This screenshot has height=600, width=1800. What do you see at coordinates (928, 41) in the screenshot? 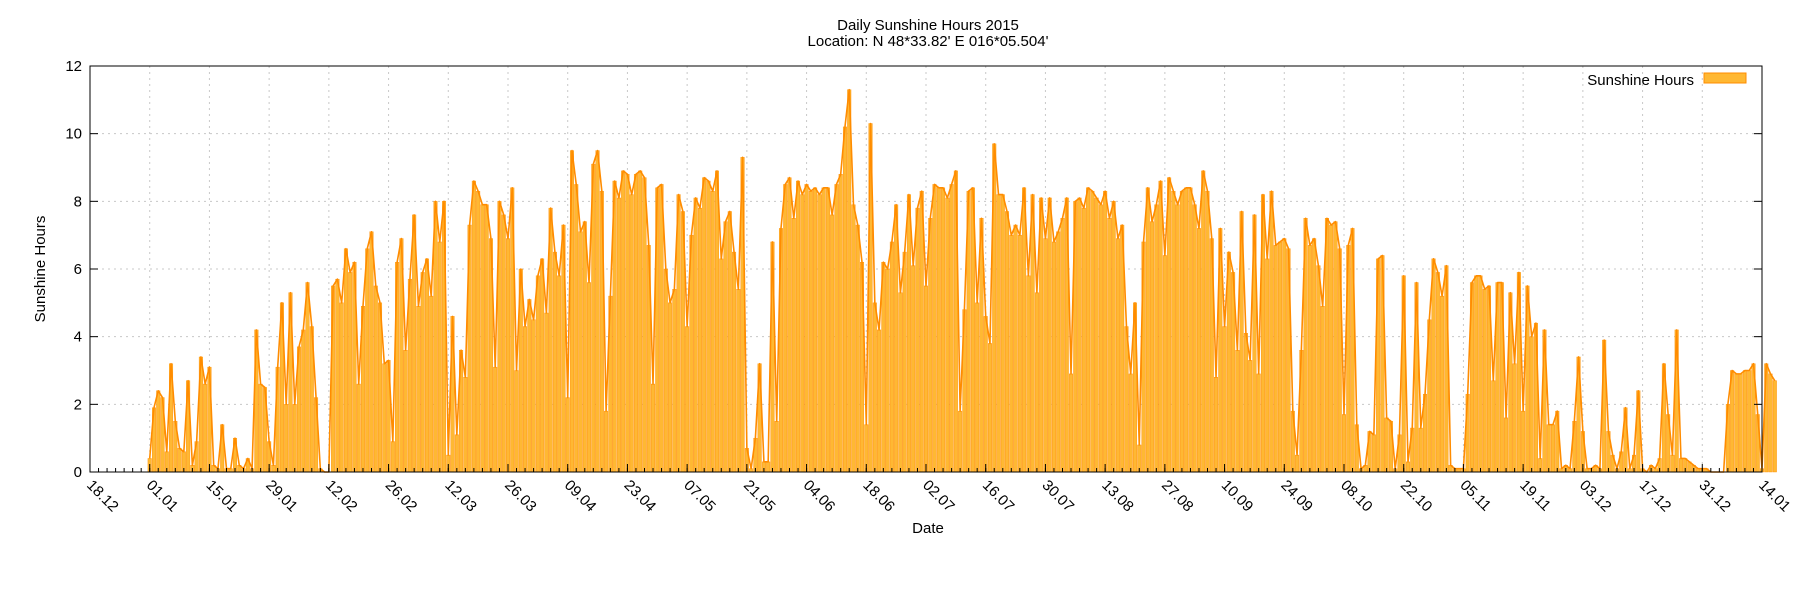
I see `chart-subtitle: Location: N 48*33.82' E 016*05.504'` at bounding box center [928, 41].